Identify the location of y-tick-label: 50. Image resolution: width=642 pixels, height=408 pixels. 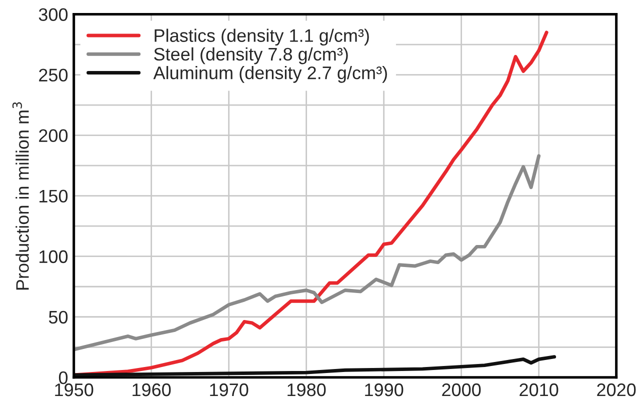
(58, 317).